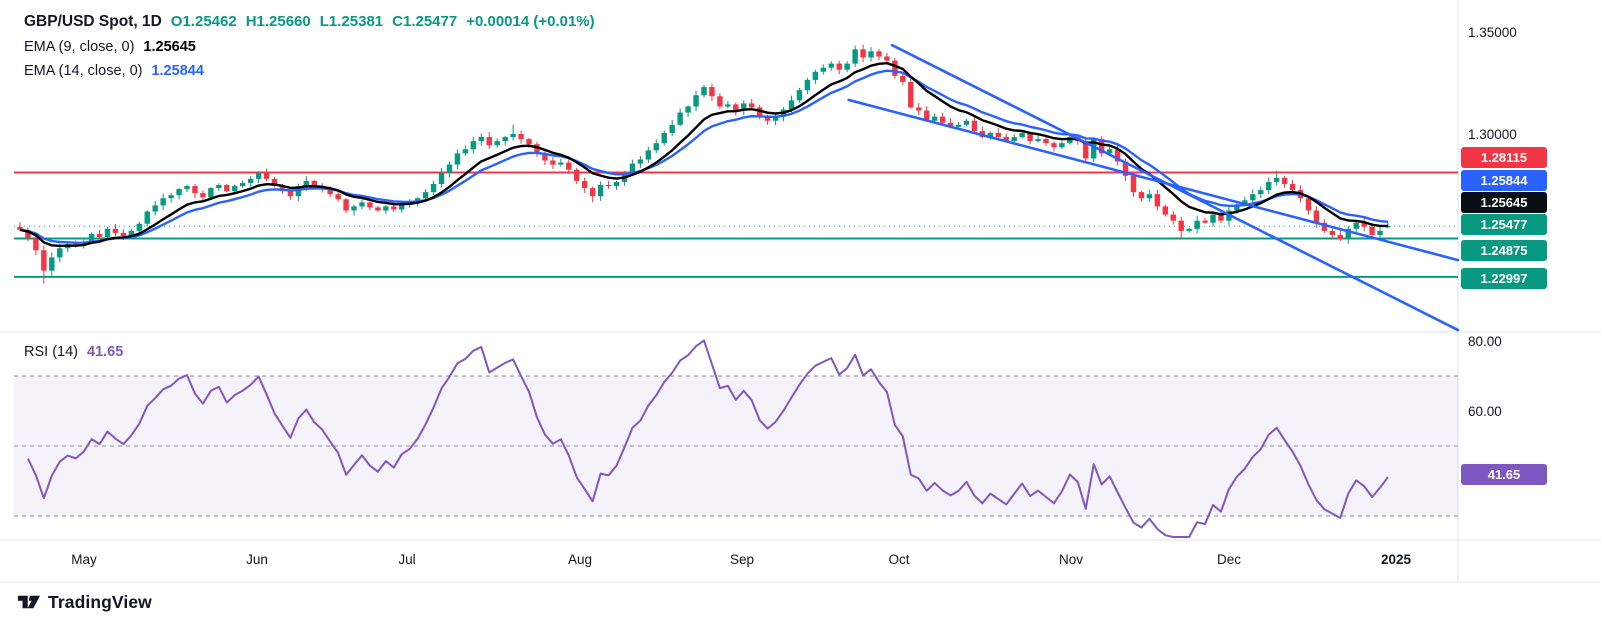 This screenshot has width=1601, height=644. What do you see at coordinates (309, 71) in the screenshot?
I see `ema14-row: EMA (14, close, 0) 1.25844` at bounding box center [309, 71].